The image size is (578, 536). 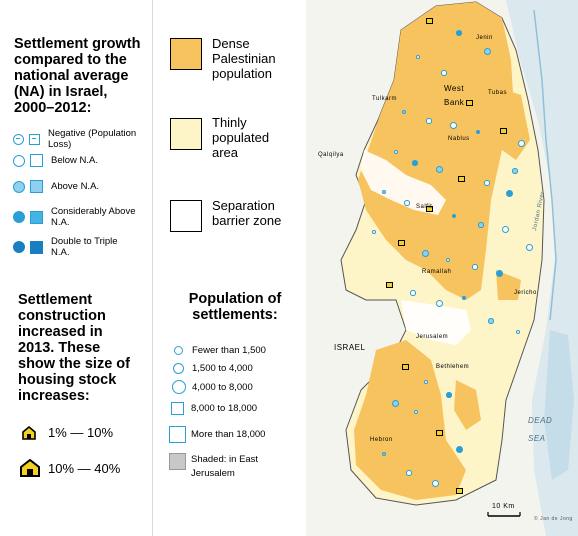 I want to click on map-label-jerusalem: Jerusalem, so click(x=432, y=337).